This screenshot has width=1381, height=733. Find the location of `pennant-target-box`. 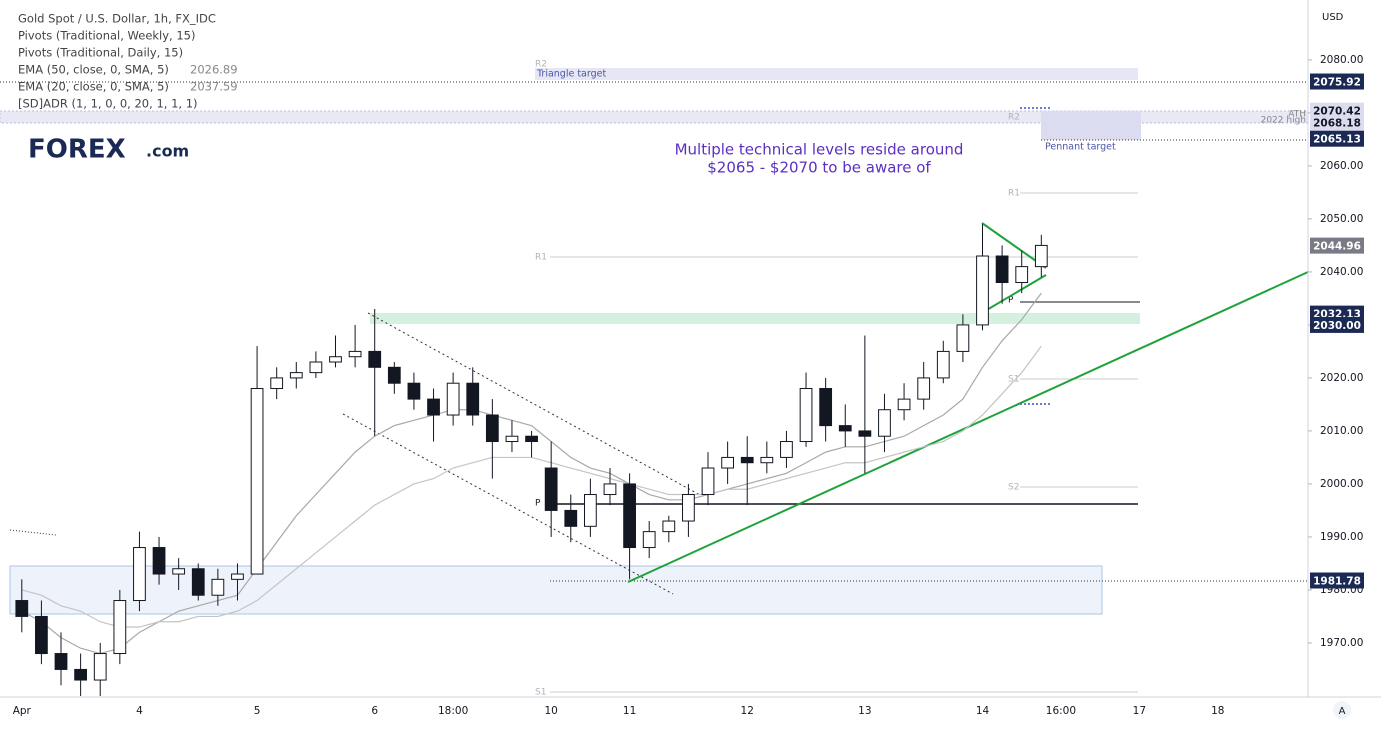

pennant-target-box is located at coordinates (1091, 125).